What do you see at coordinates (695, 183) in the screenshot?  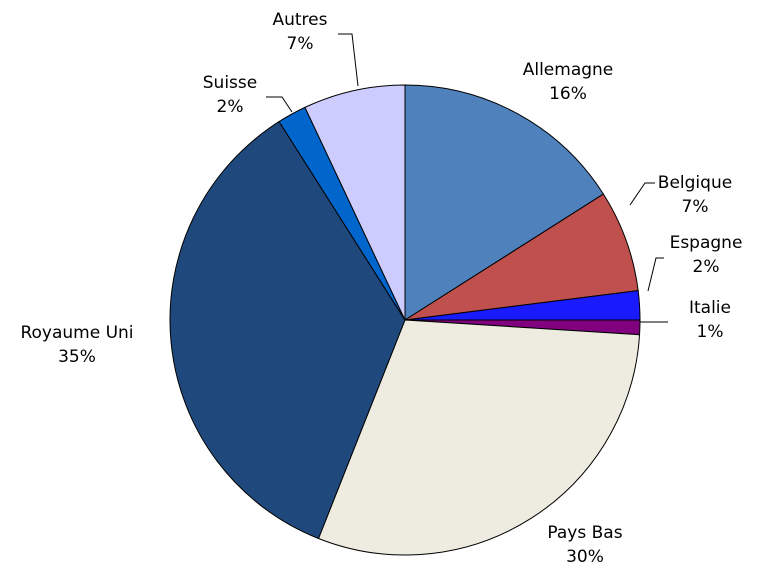 I see `slice-label: Belgique` at bounding box center [695, 183].